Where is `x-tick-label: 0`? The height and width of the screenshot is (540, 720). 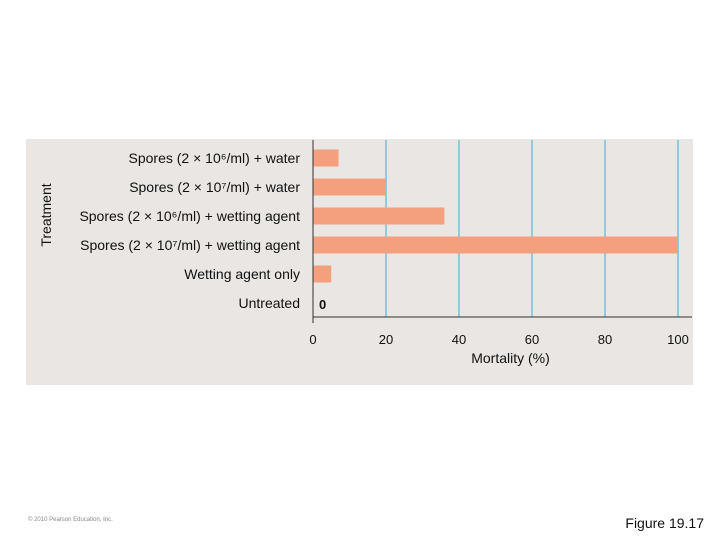 x-tick-label: 0 is located at coordinates (312, 339).